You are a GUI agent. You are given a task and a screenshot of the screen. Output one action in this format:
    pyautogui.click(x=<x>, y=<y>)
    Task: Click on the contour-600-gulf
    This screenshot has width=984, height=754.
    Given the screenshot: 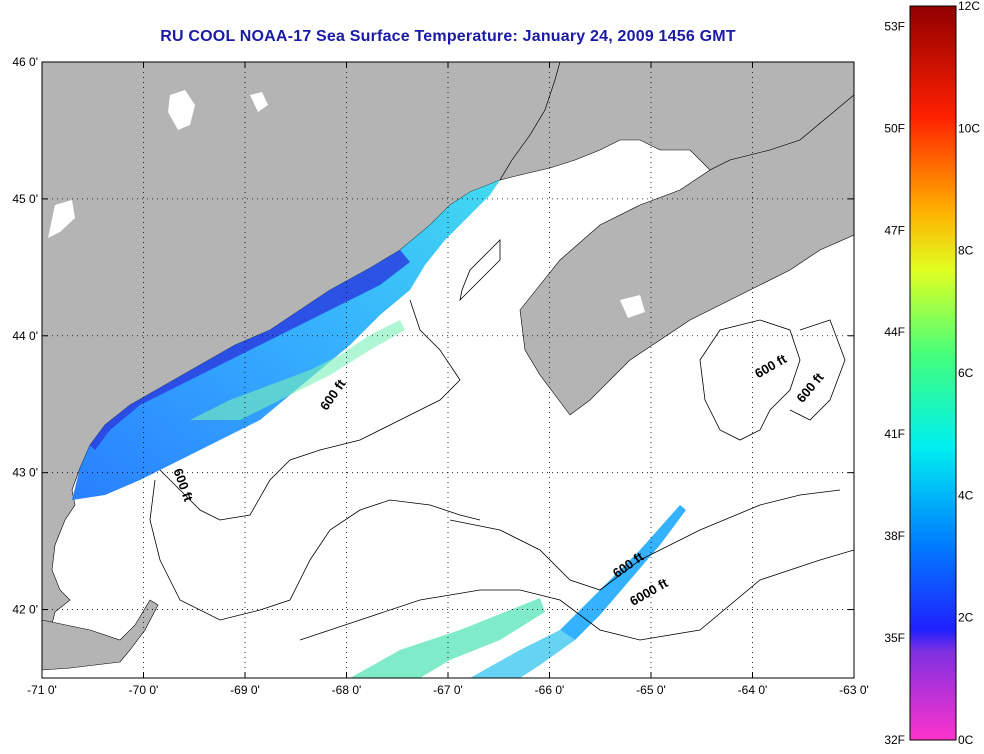 What is the action you would take?
    pyautogui.click(x=310, y=410)
    